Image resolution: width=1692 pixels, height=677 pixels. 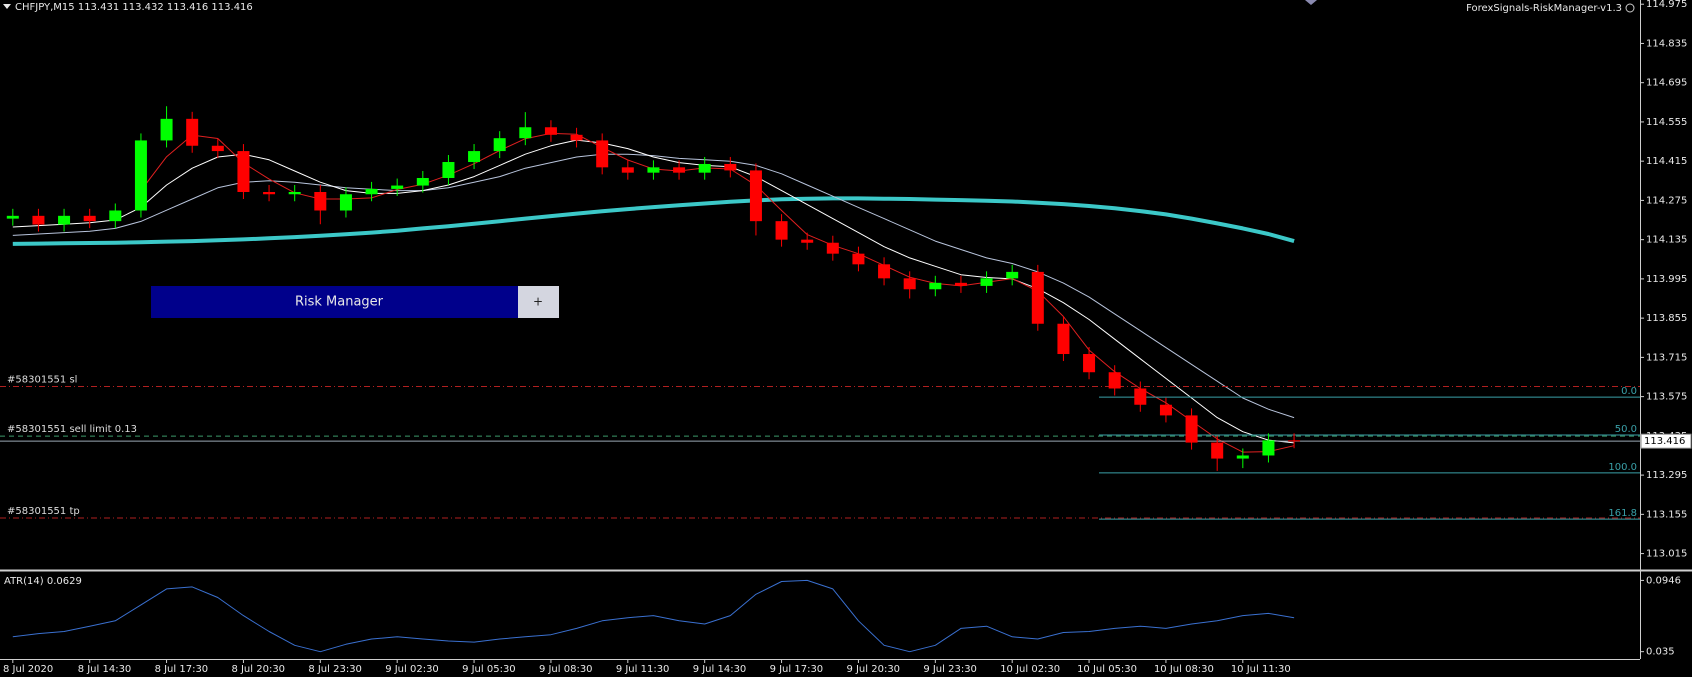 What do you see at coordinates (489, 669) in the screenshot?
I see `x-tick-label: 9 Jul 05:30` at bounding box center [489, 669].